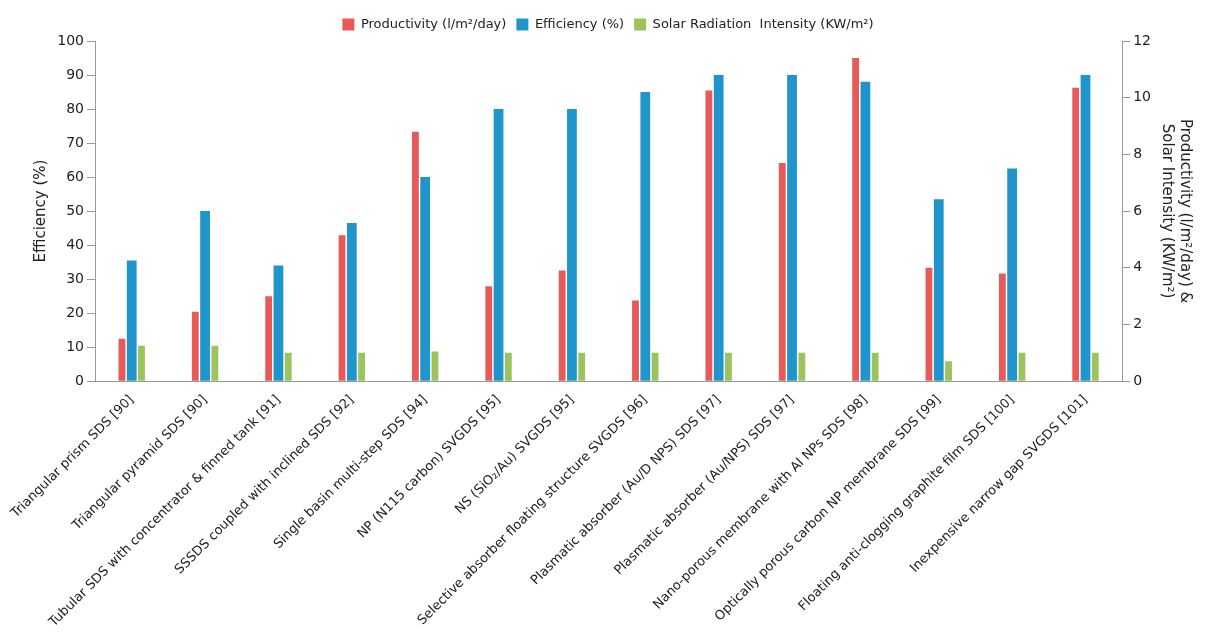 Image resolution: width=1220 pixels, height=641 pixels. Describe the element at coordinates (579, 23) in the screenshot. I see `legend-label: Efficiency (%)` at that location.